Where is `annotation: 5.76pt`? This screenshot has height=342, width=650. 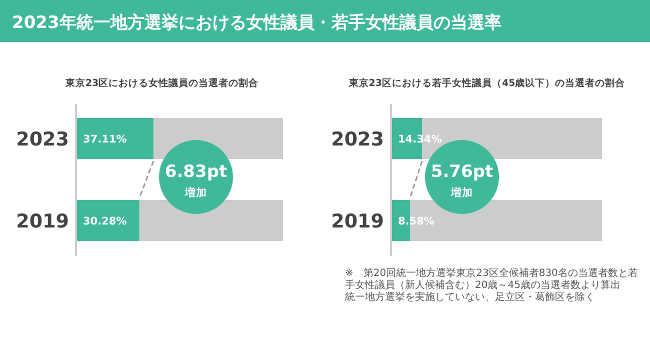 annotation: 5.76pt is located at coordinates (462, 172).